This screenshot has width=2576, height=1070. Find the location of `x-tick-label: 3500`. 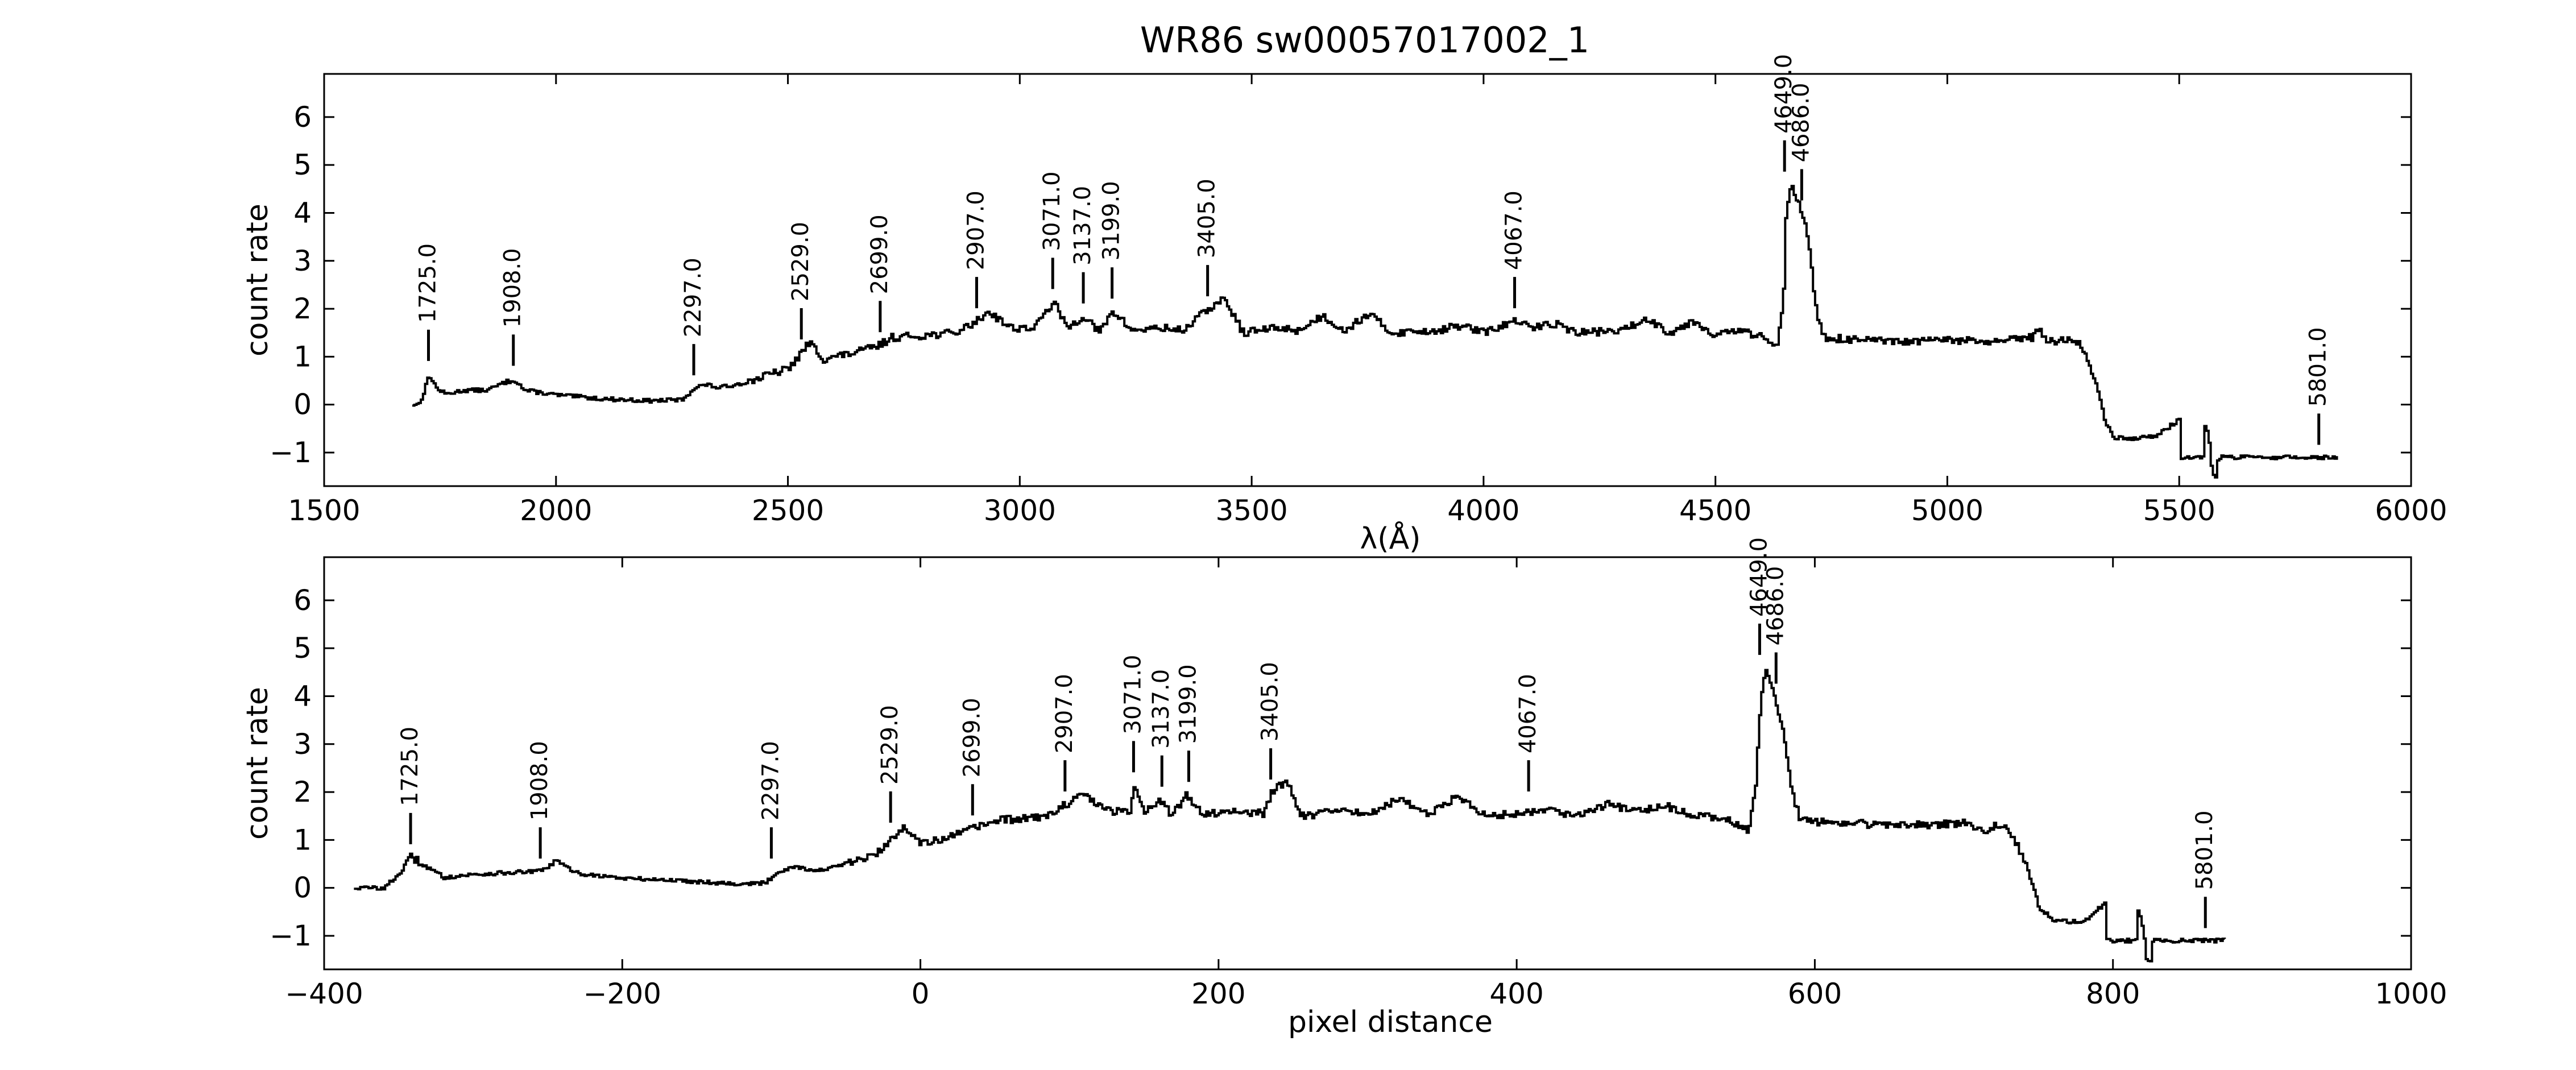

x-tick-label: 3500 is located at coordinates (1251, 511).